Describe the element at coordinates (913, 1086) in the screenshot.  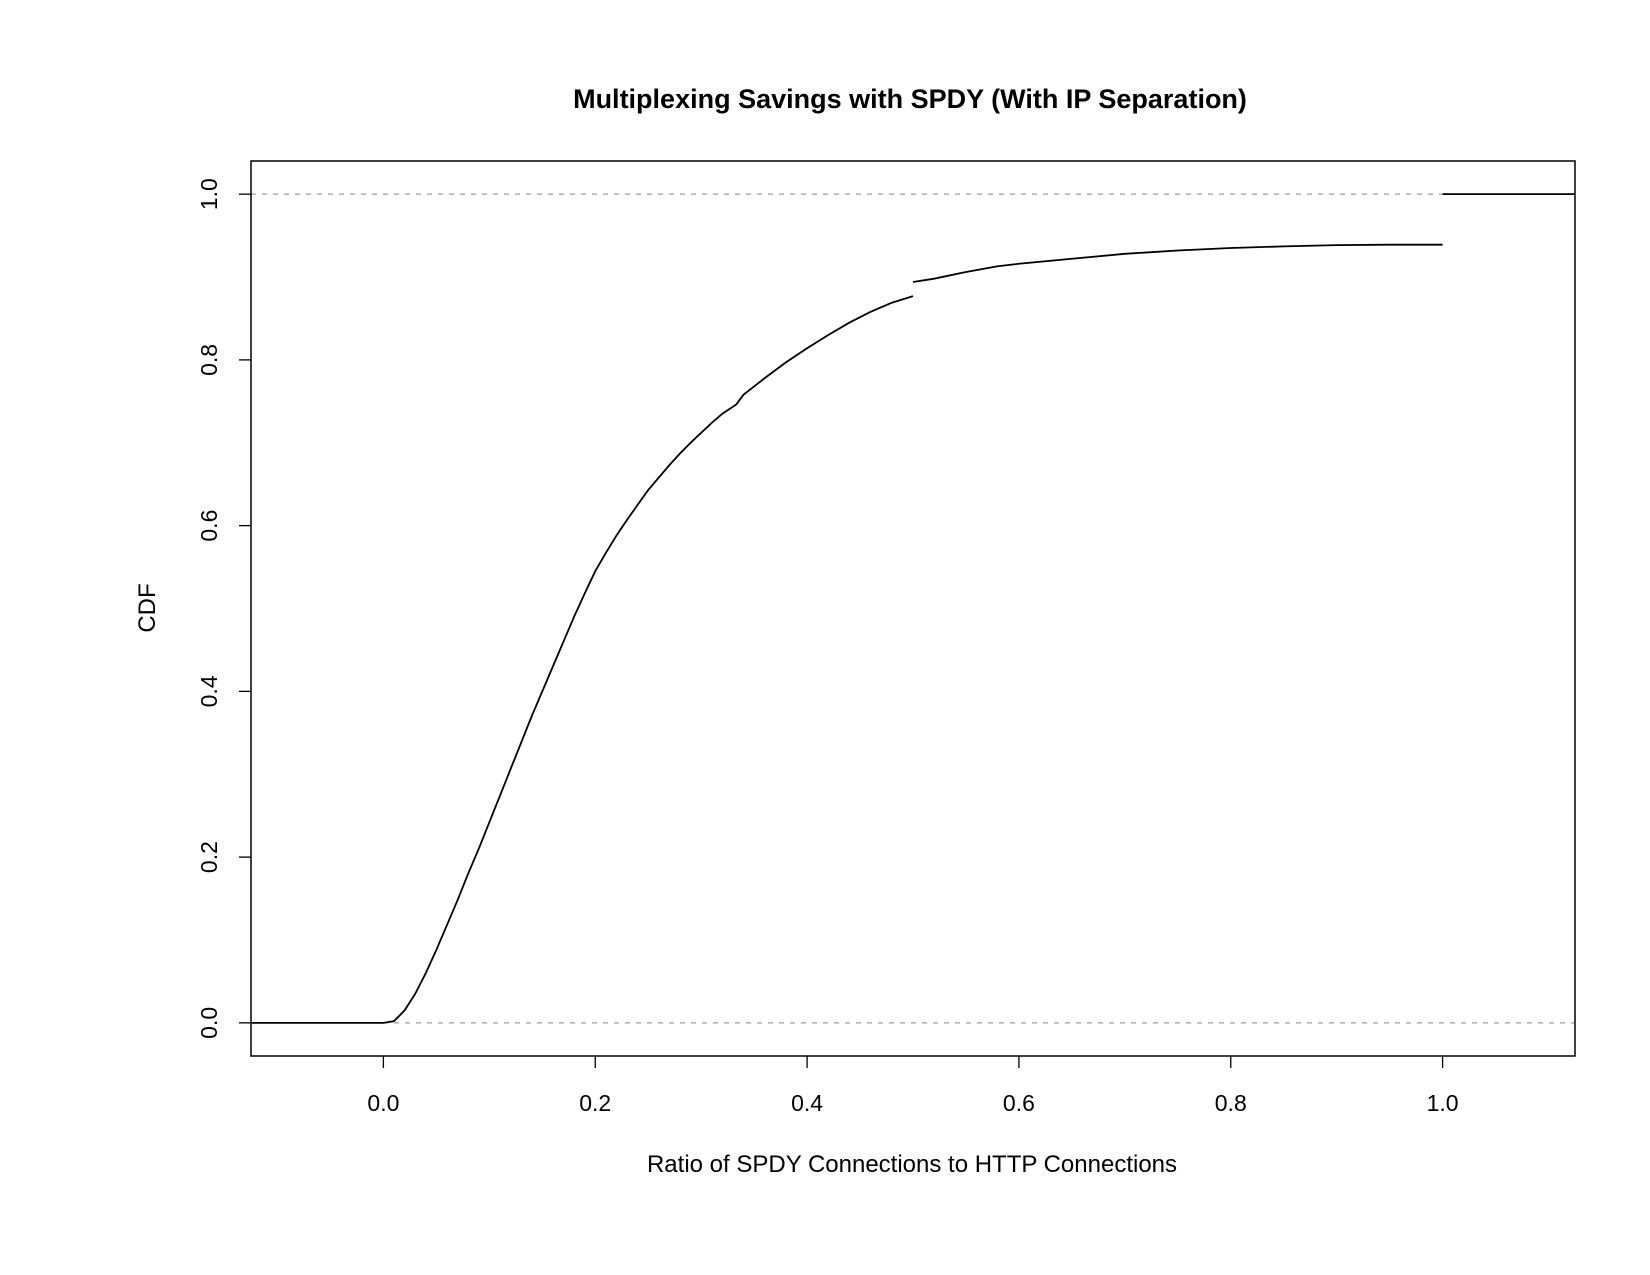
I see `x-axis: 0.0 0.2 0.4 0.6 0.8 1.0` at that location.